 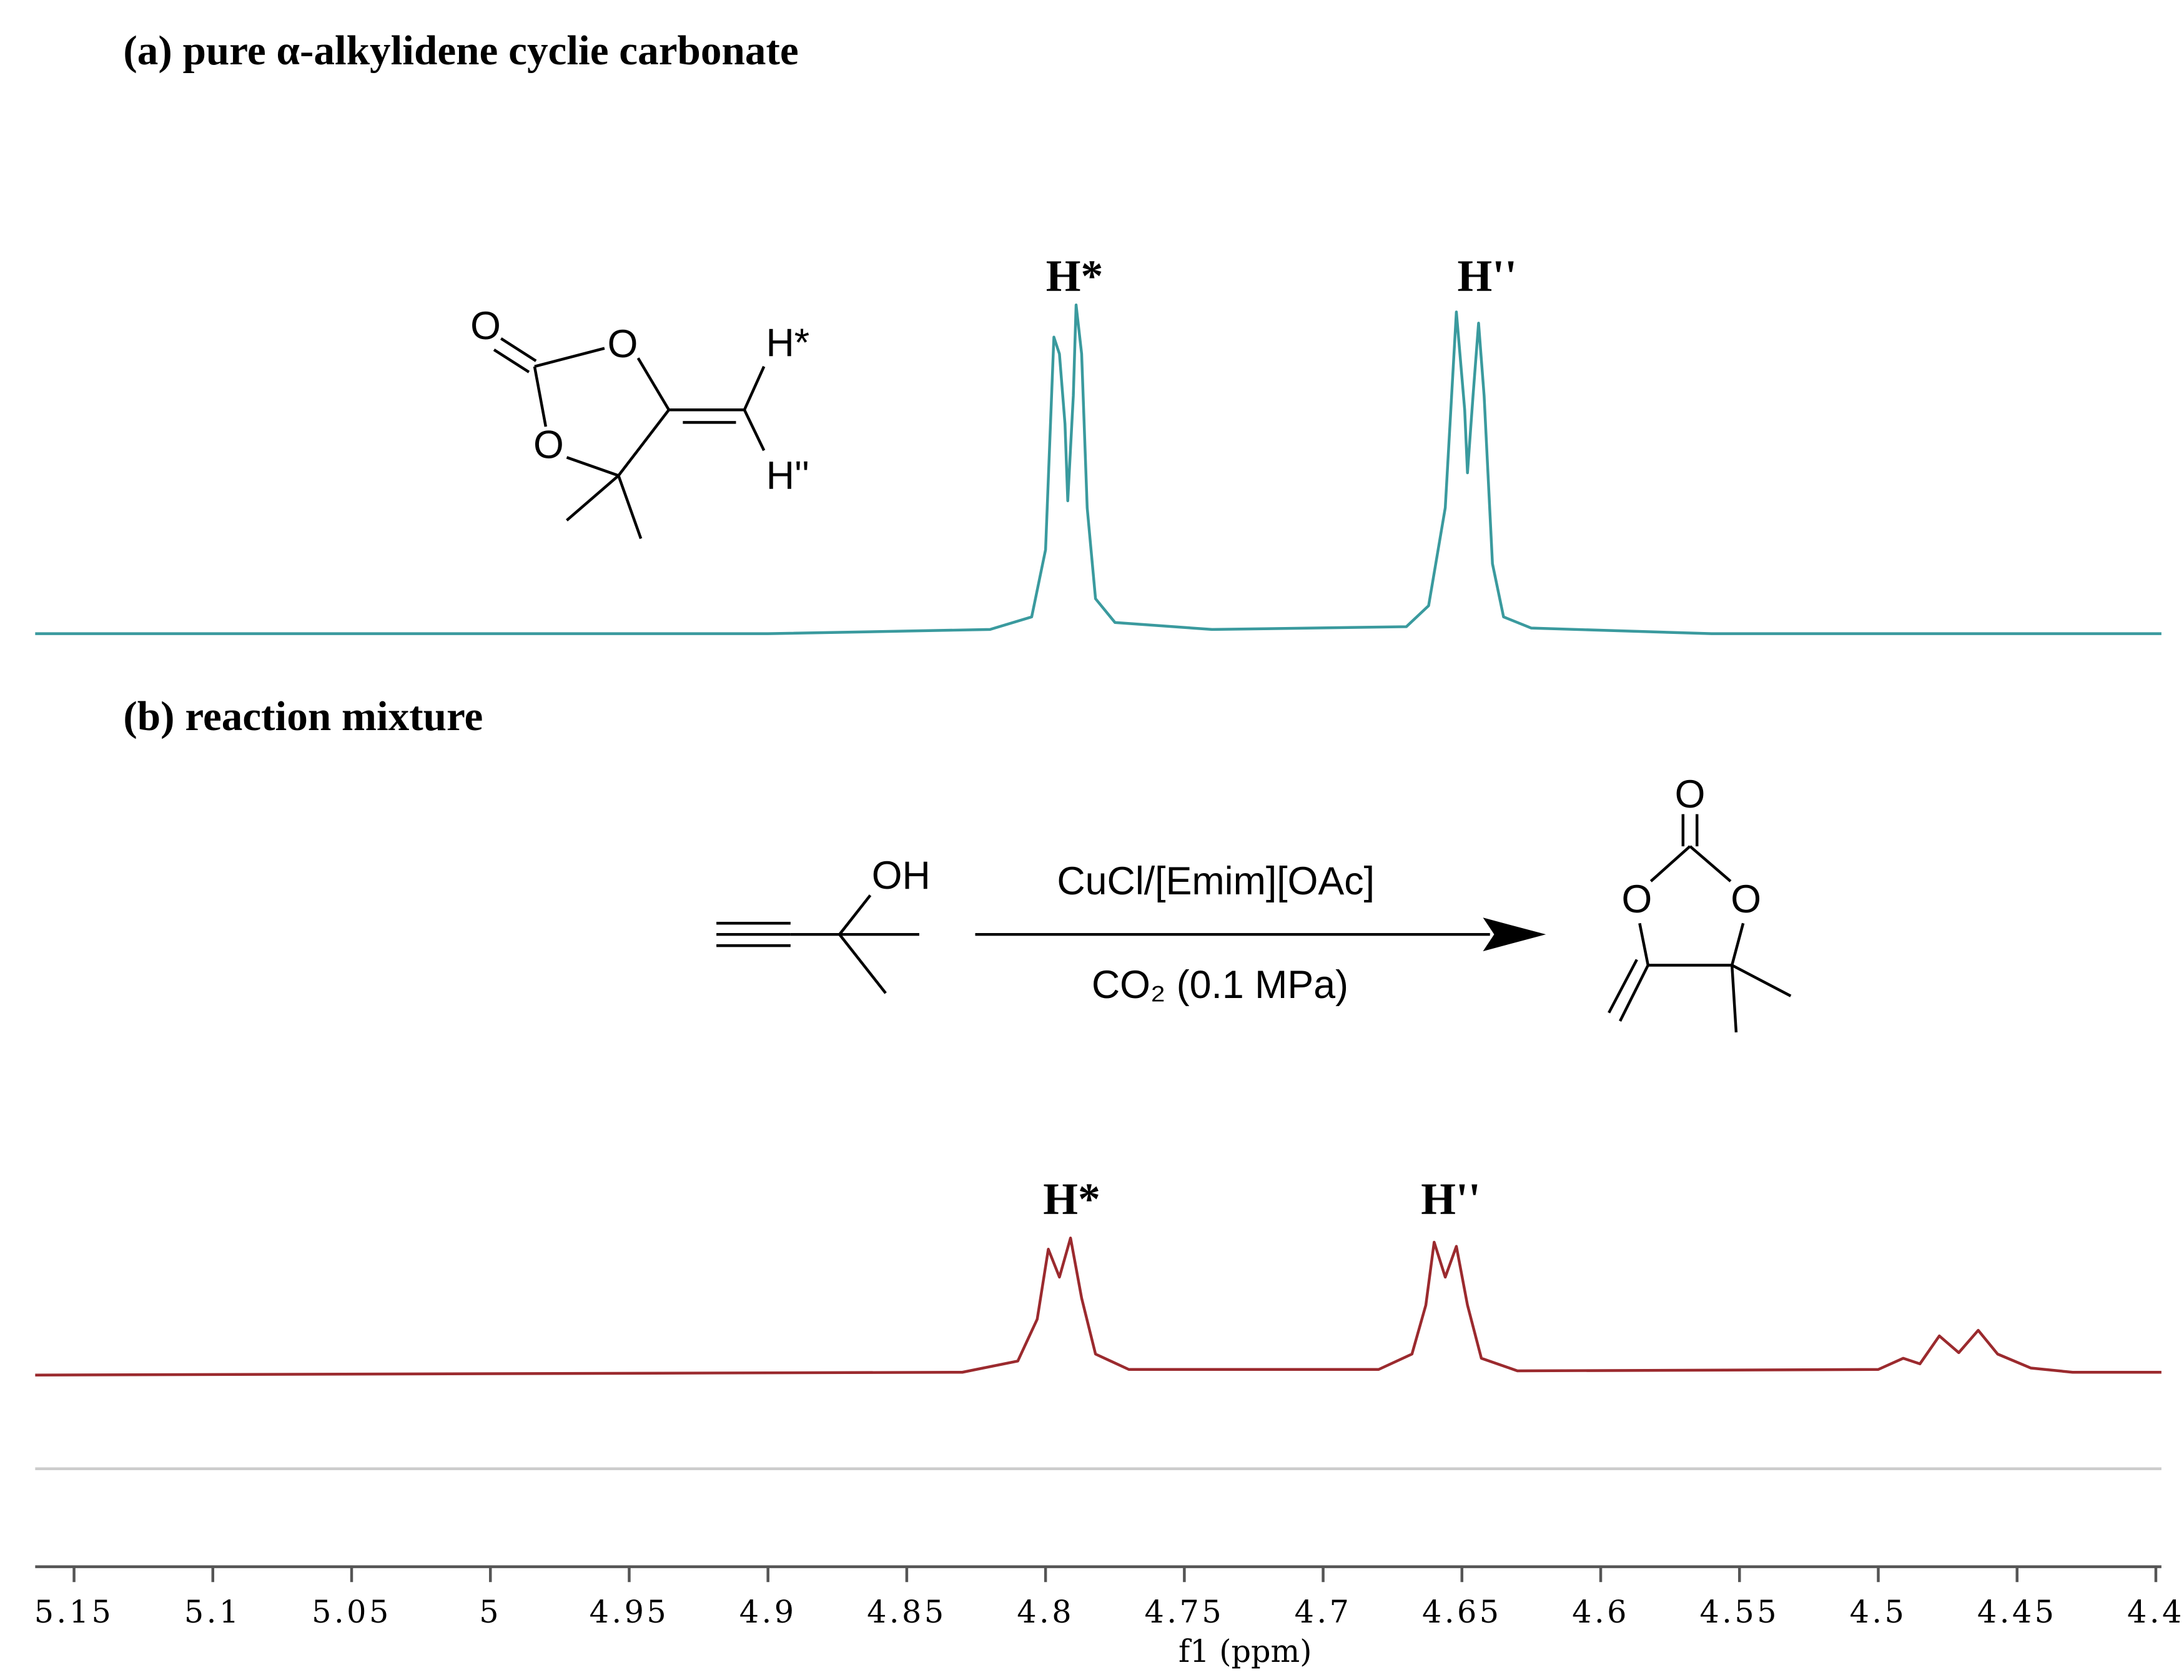 I want to click on x-axis-label: f1 (ppm), so click(x=1245, y=1651).